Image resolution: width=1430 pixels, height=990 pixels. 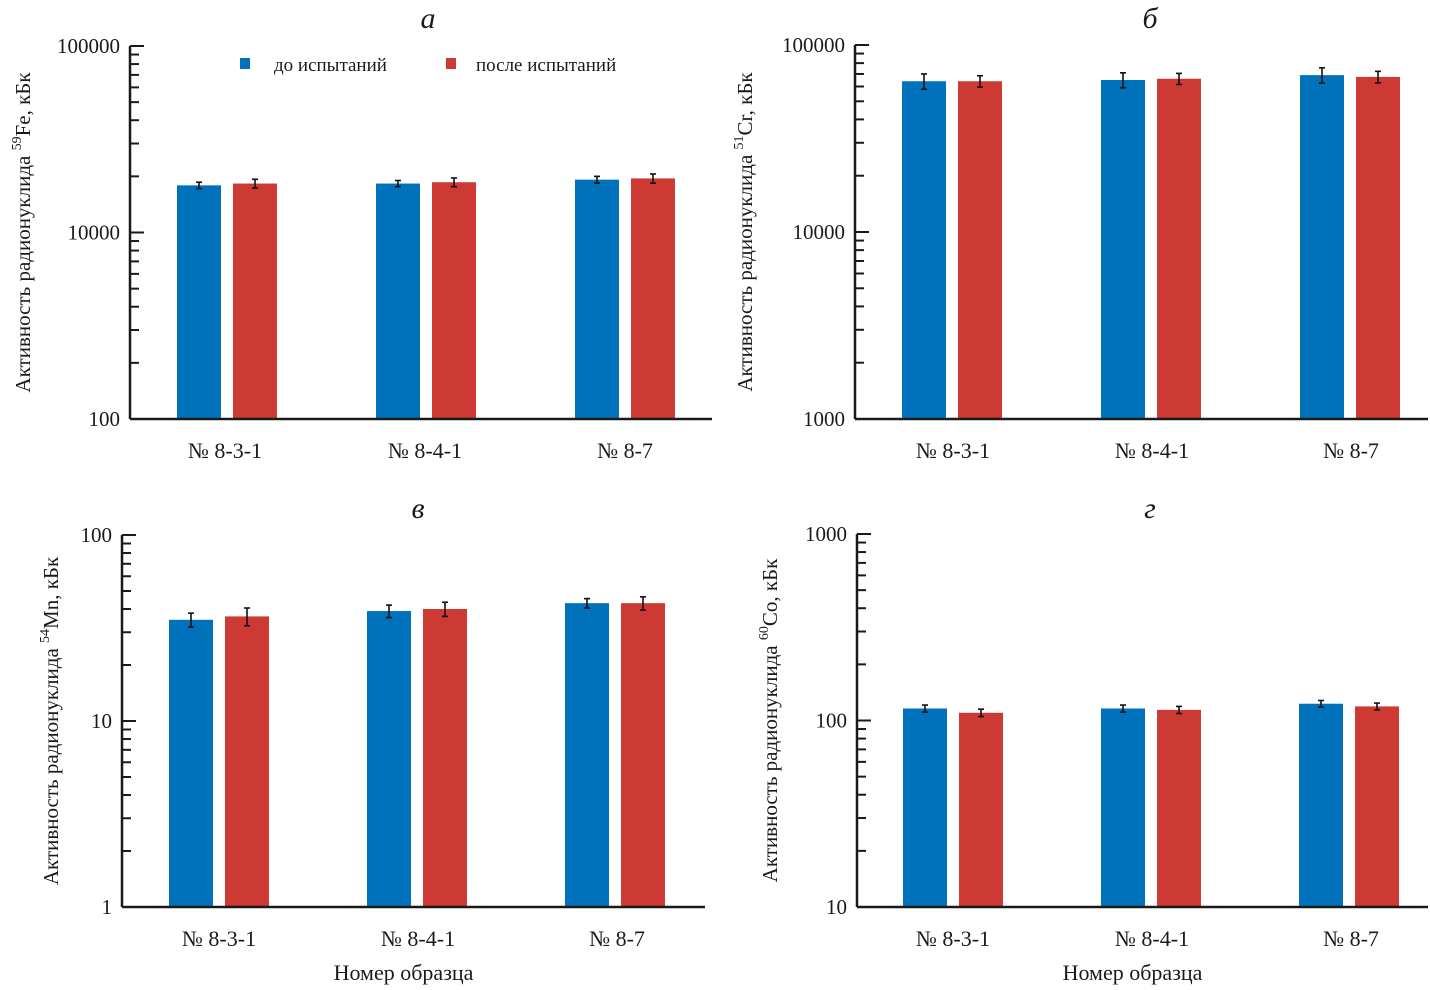 I want to click on legend-label-after: после испытаний, so click(x=546, y=65).